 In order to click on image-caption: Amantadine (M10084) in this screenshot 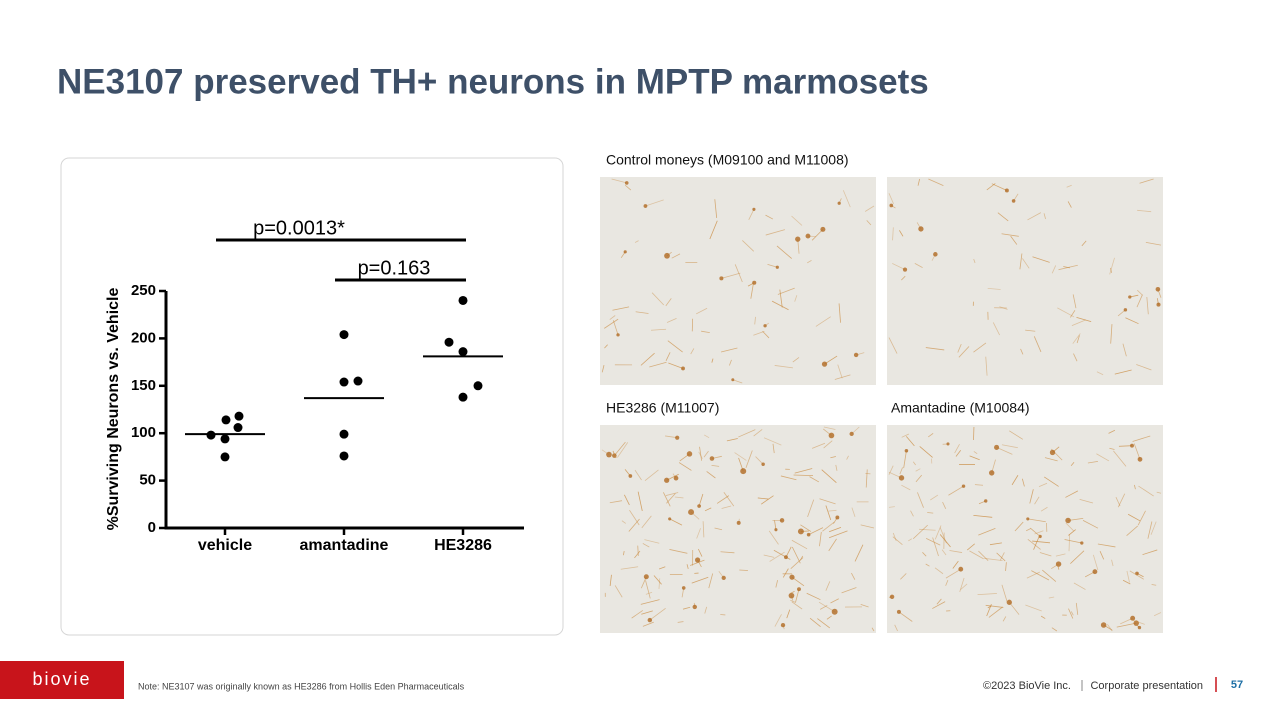, I will do `click(960, 408)`.